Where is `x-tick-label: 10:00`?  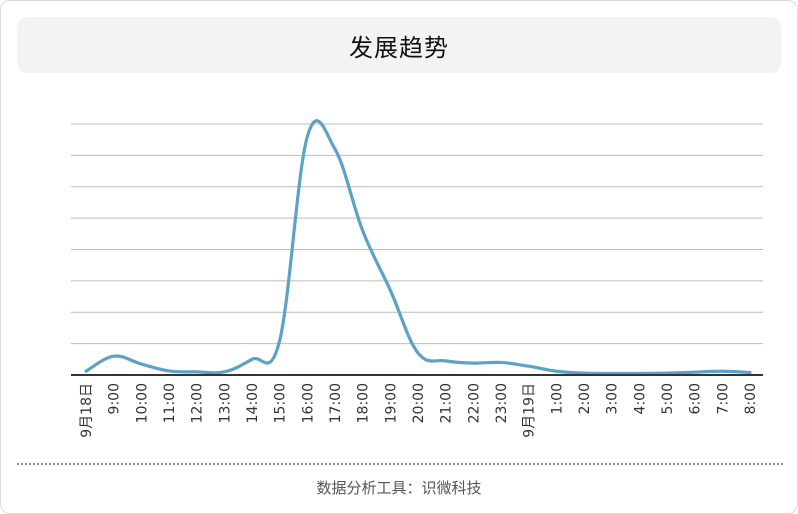 x-tick-label: 10:00 is located at coordinates (142, 403).